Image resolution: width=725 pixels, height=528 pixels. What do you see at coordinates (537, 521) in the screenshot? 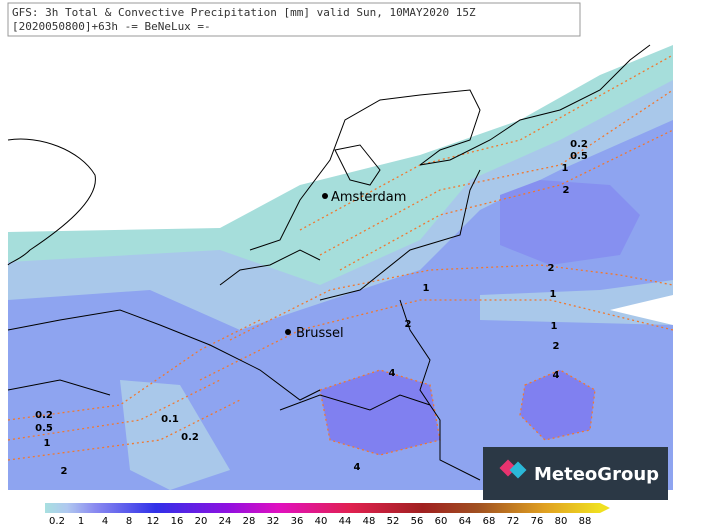
I see `colorbar-label: 76` at bounding box center [537, 521].